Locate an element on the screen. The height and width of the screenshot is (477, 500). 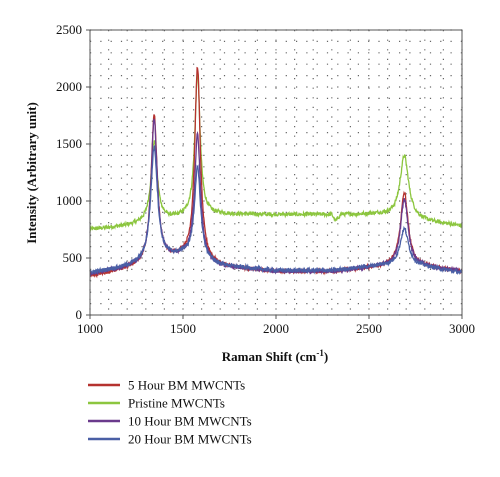
legend-label: 5 Hour BM MWCNTs is located at coordinates (186, 385).